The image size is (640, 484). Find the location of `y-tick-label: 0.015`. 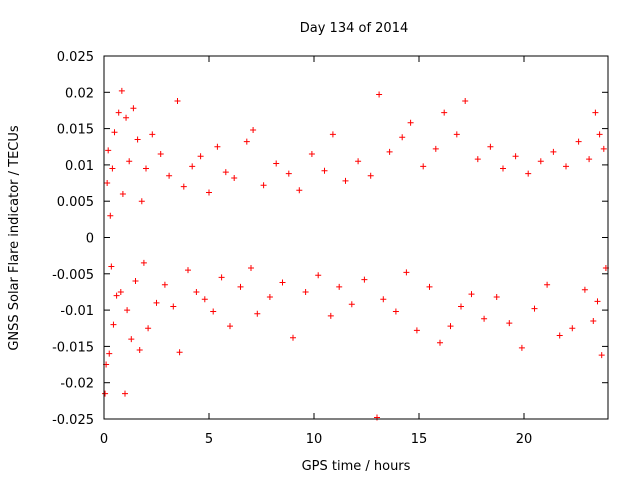

y-tick-label: 0.015 is located at coordinates (75, 130).